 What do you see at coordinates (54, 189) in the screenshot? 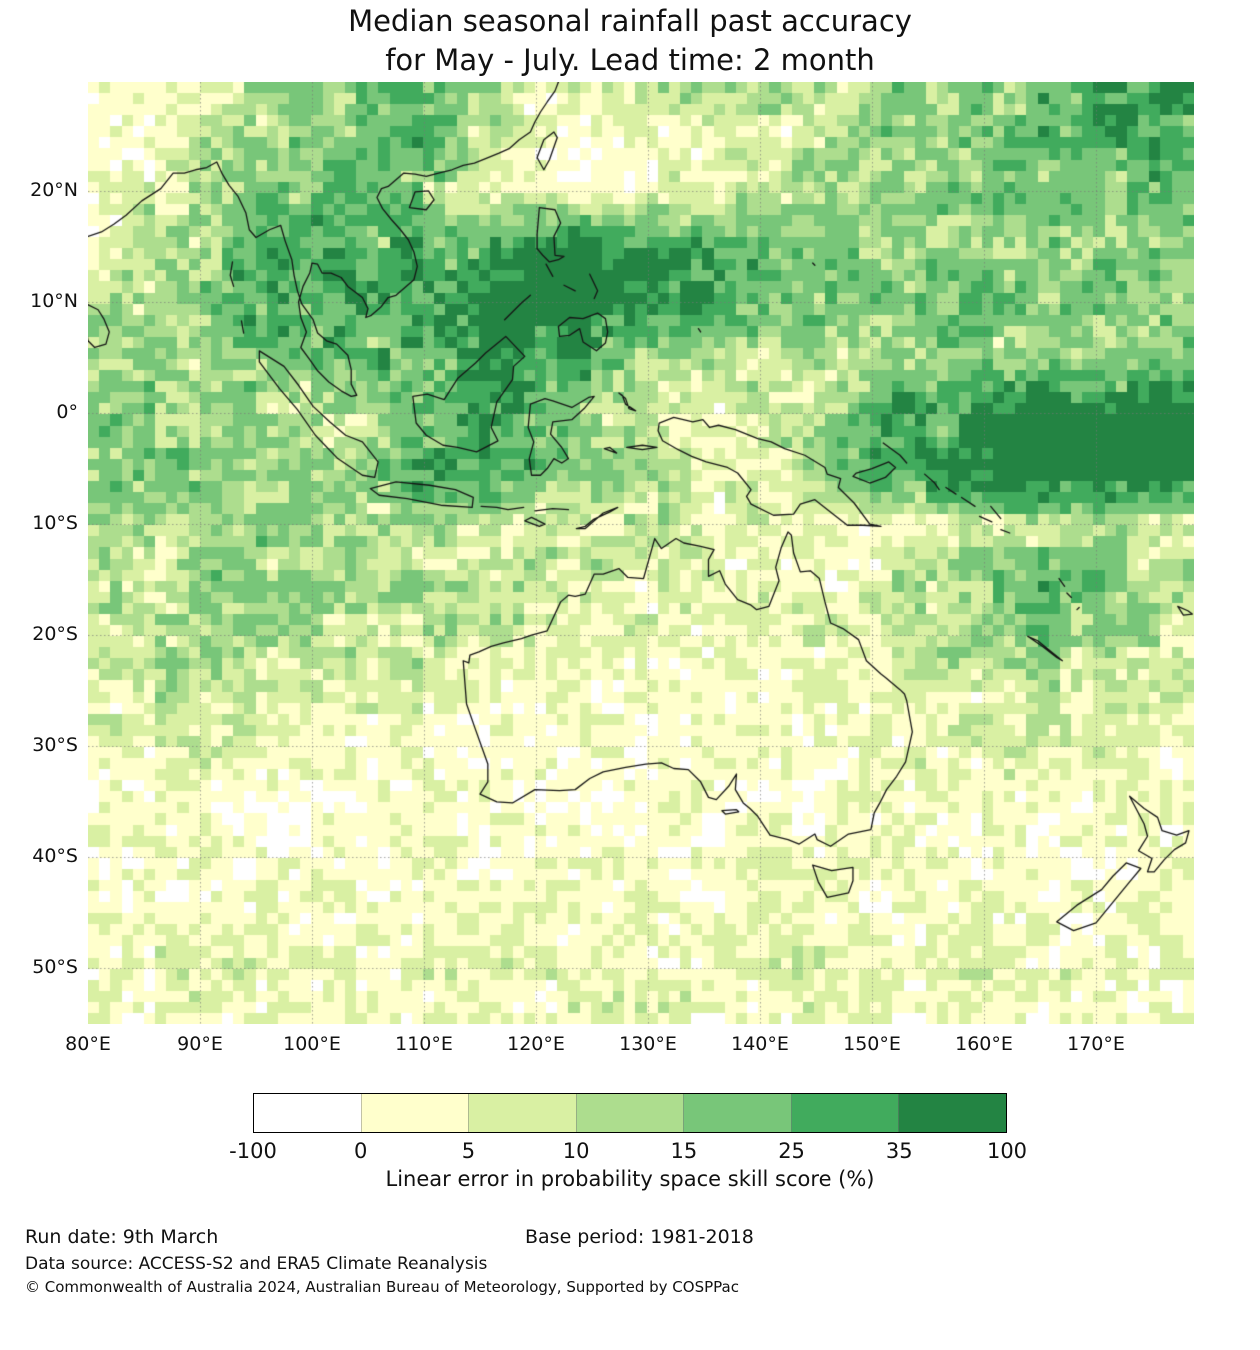
I see `y-tick-label: 20°N` at bounding box center [54, 189].